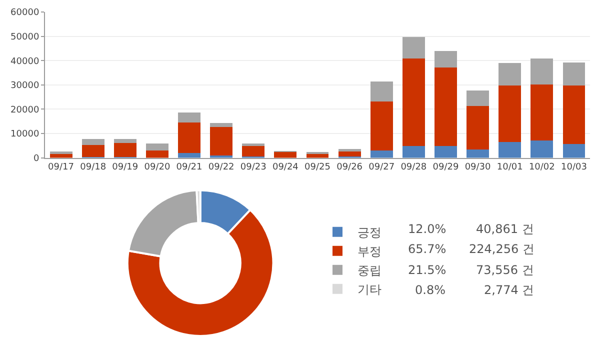 This screenshot has width=600, height=350. What do you see at coordinates (25, 110) in the screenshot?
I see `y-tick-label: 20000` at bounding box center [25, 110].